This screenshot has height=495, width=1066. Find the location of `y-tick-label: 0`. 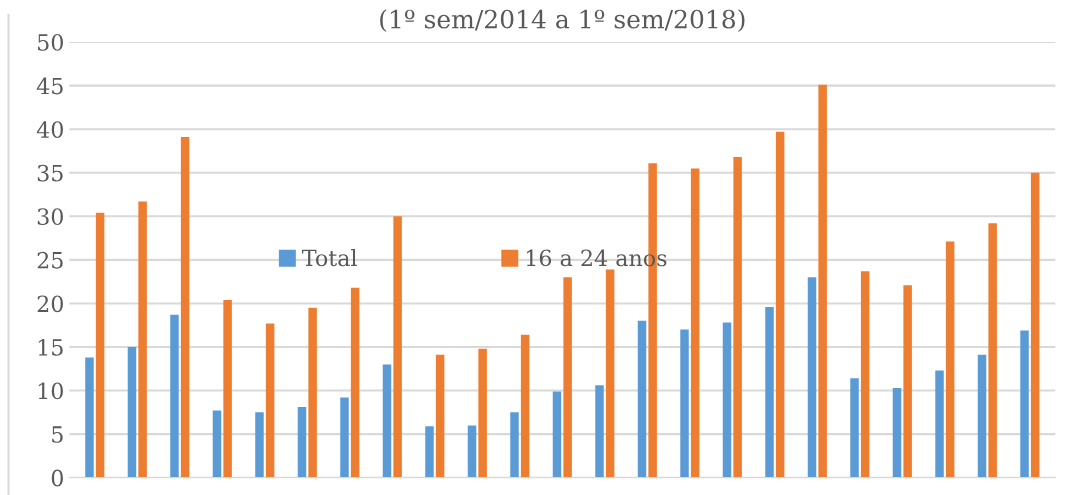

y-tick-label: 0 is located at coordinates (57, 478).